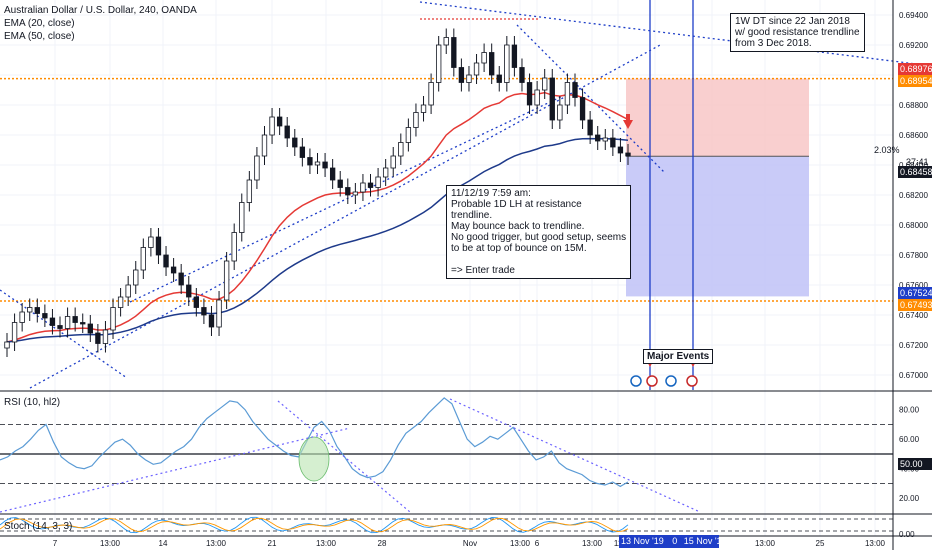 The width and height of the screenshot is (932, 550). Describe the element at coordinates (909, 410) in the screenshot. I see `rsi-tick-0: 80.00` at that location.